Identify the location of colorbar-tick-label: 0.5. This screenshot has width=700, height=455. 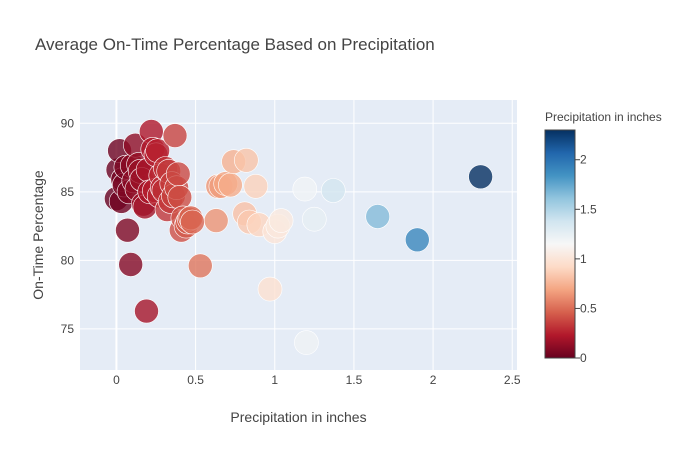
(588, 308).